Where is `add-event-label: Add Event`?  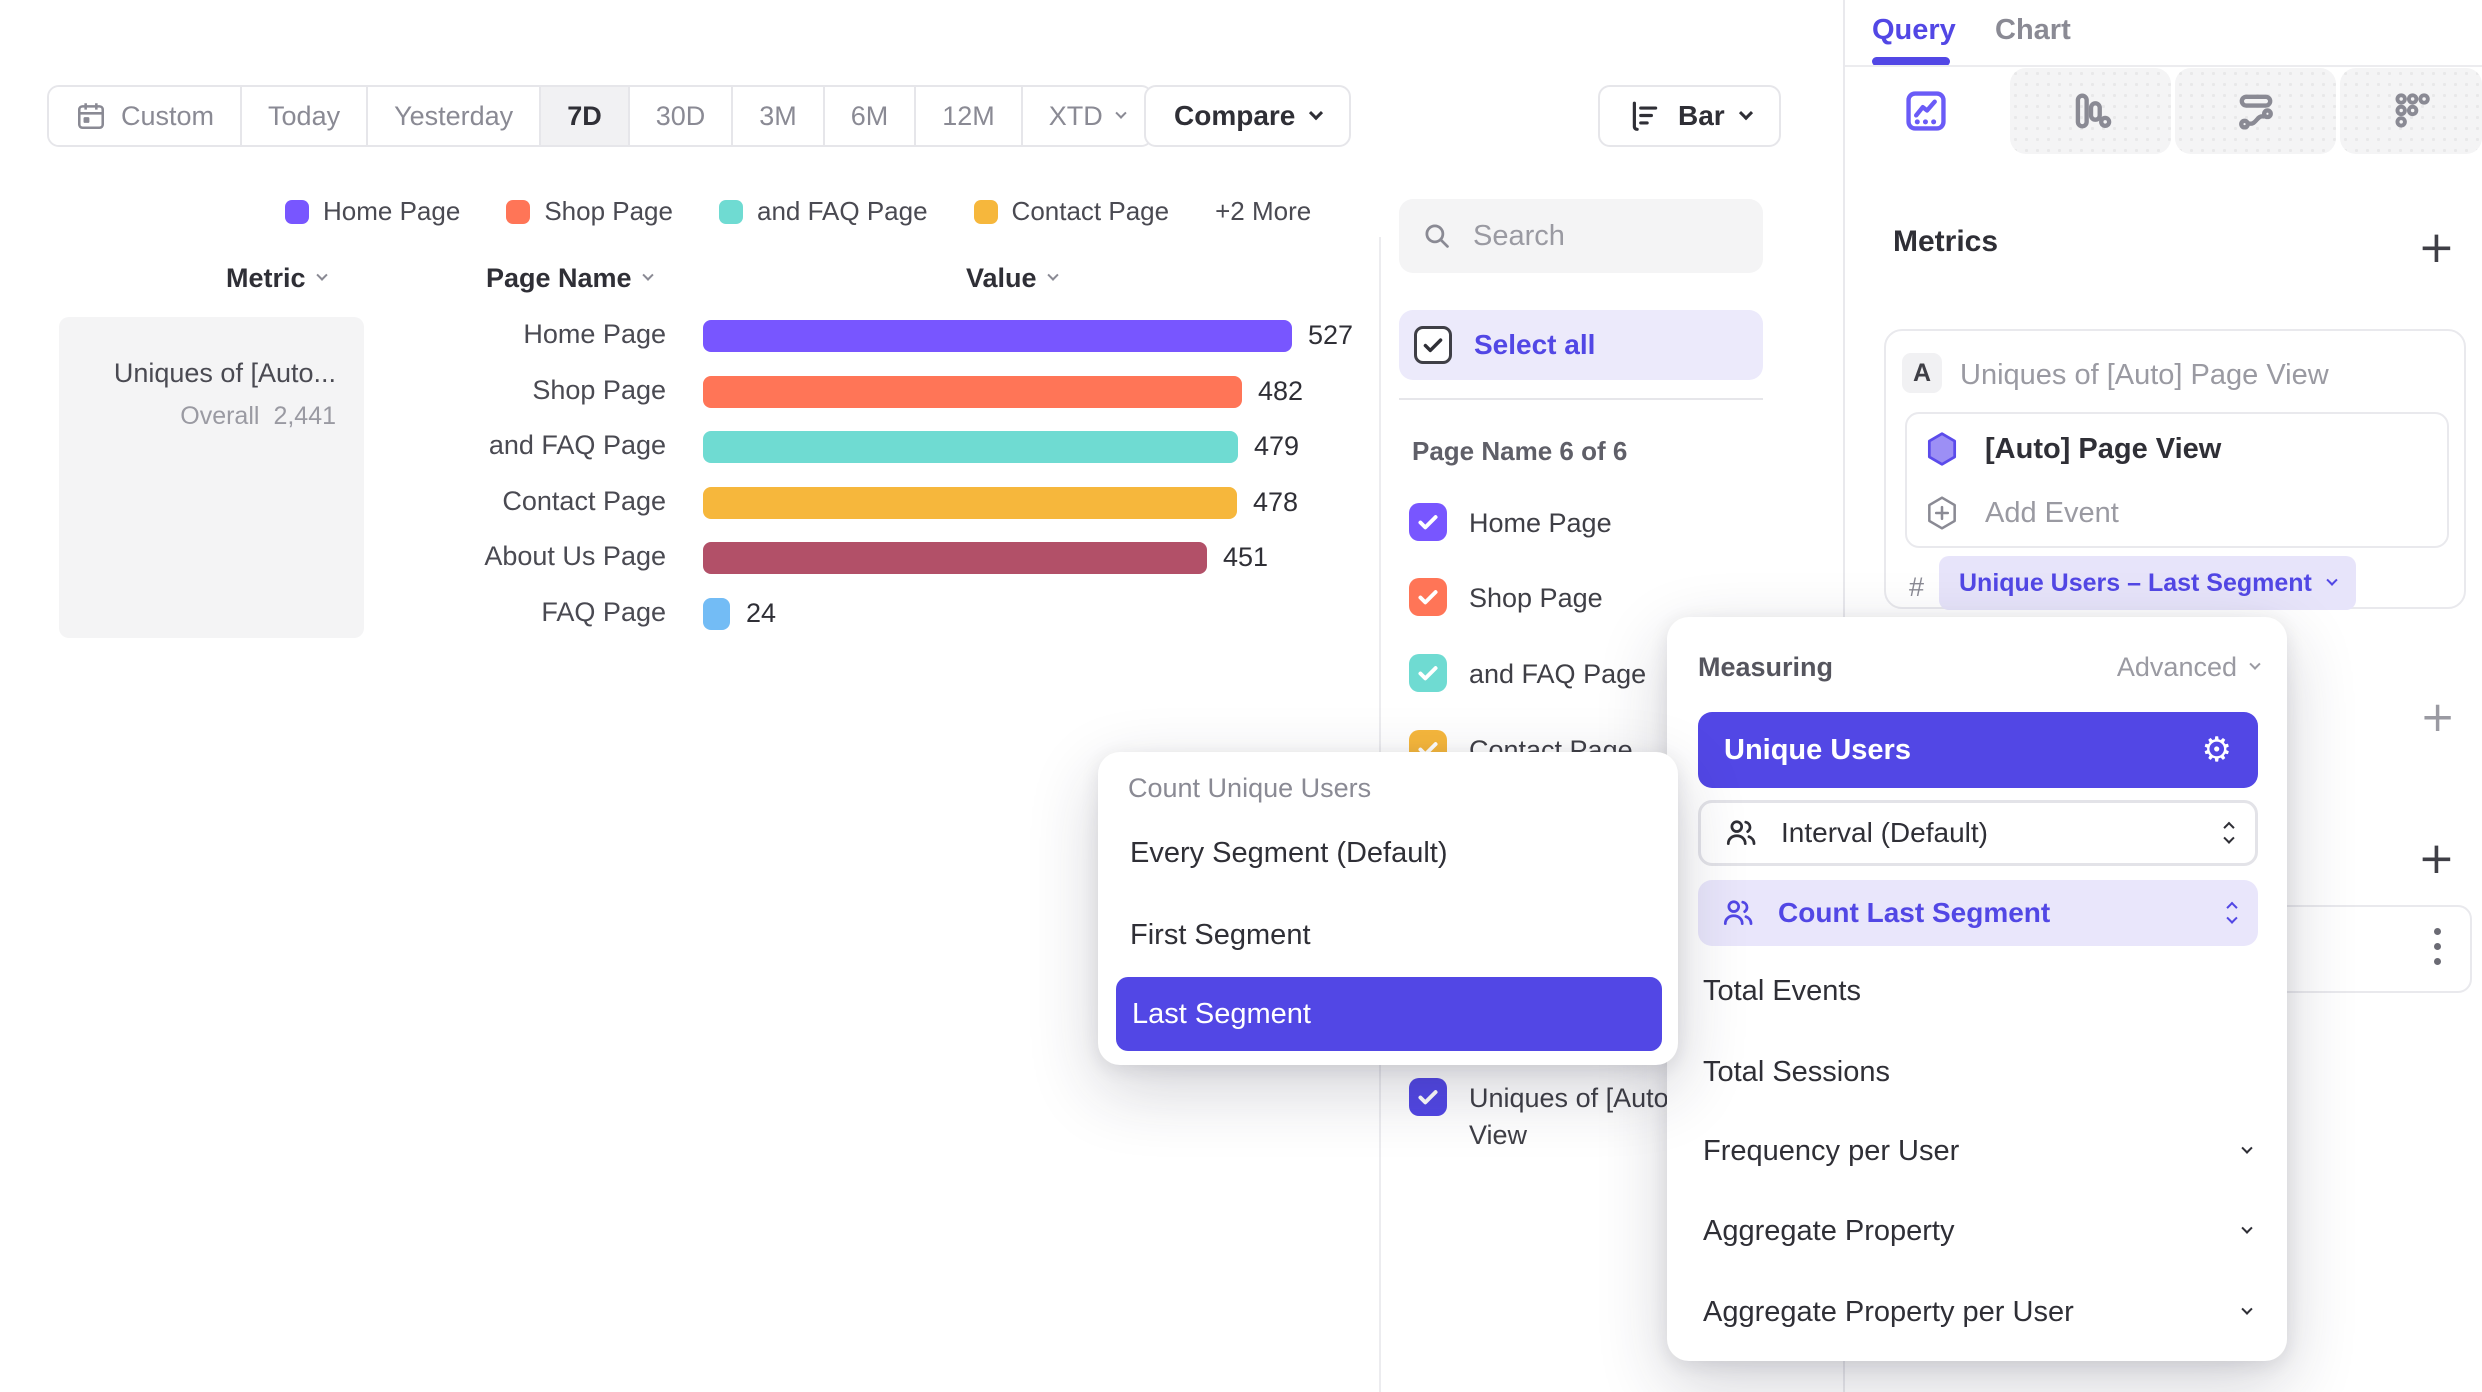 add-event-label: Add Event is located at coordinates (2052, 512).